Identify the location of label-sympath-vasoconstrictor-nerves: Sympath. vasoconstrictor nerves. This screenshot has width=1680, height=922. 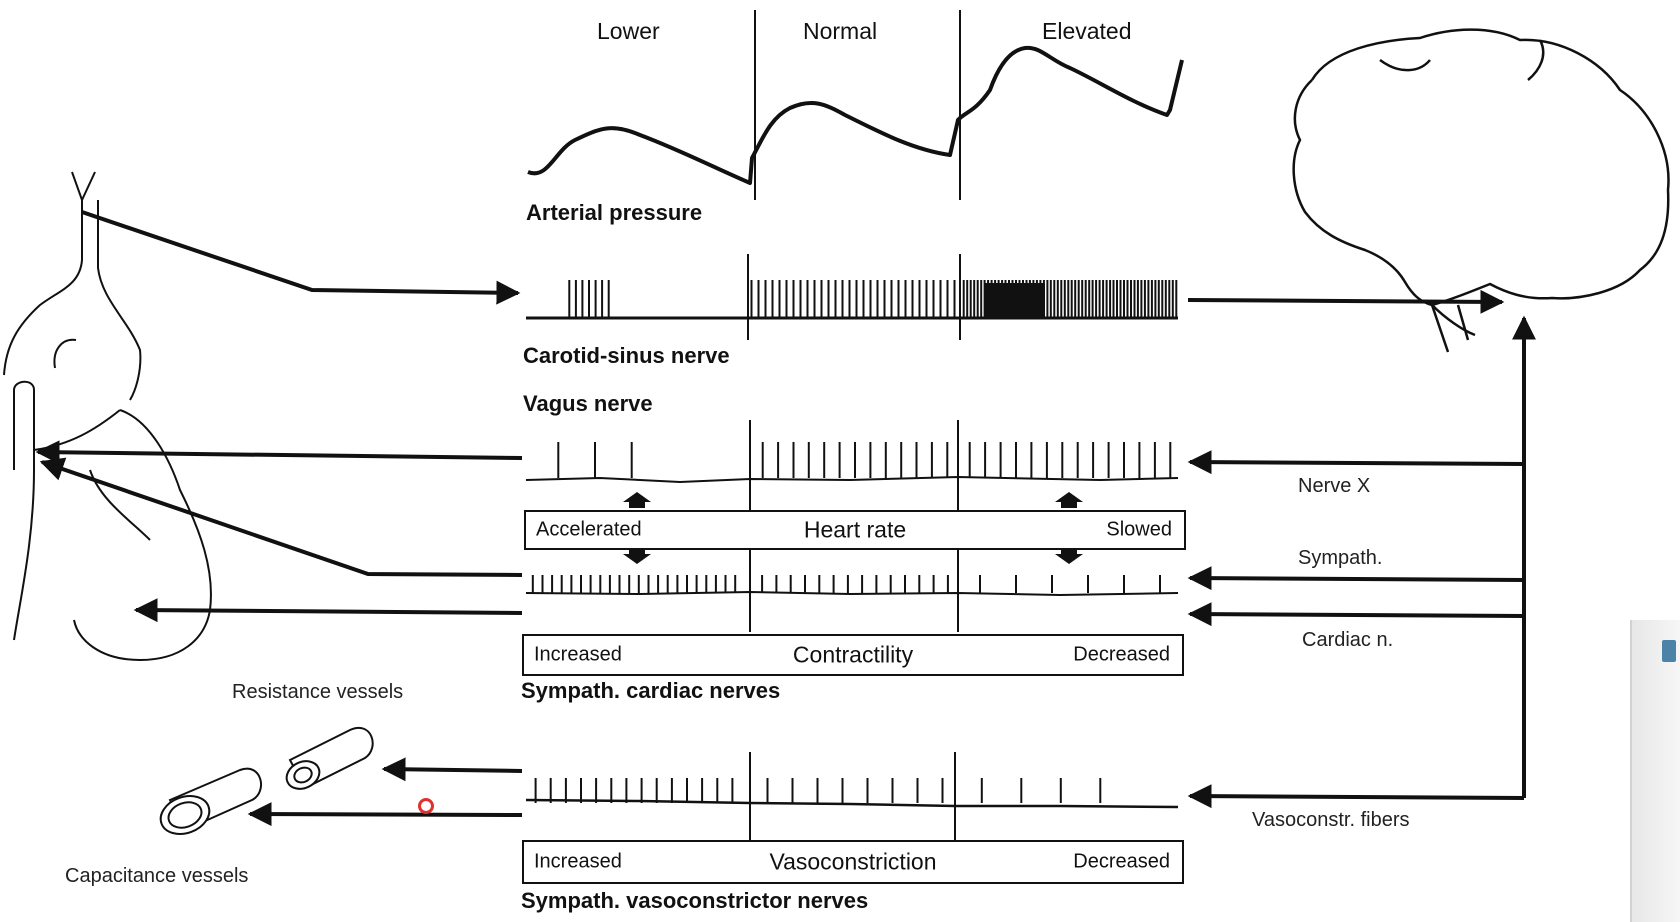
(695, 900).